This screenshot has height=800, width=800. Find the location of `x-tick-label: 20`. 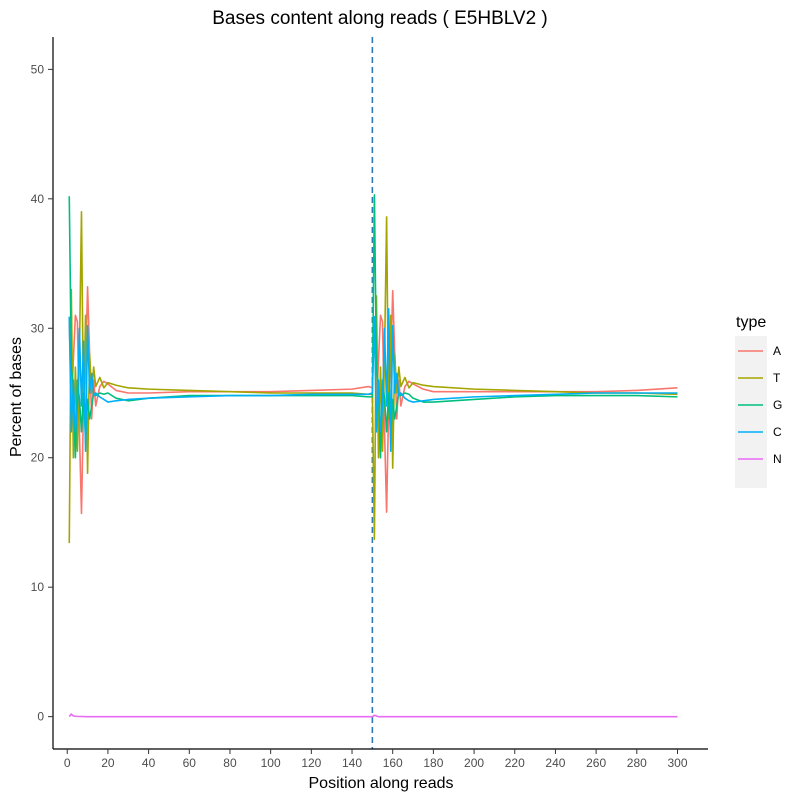

x-tick-label: 20 is located at coordinates (108, 763).